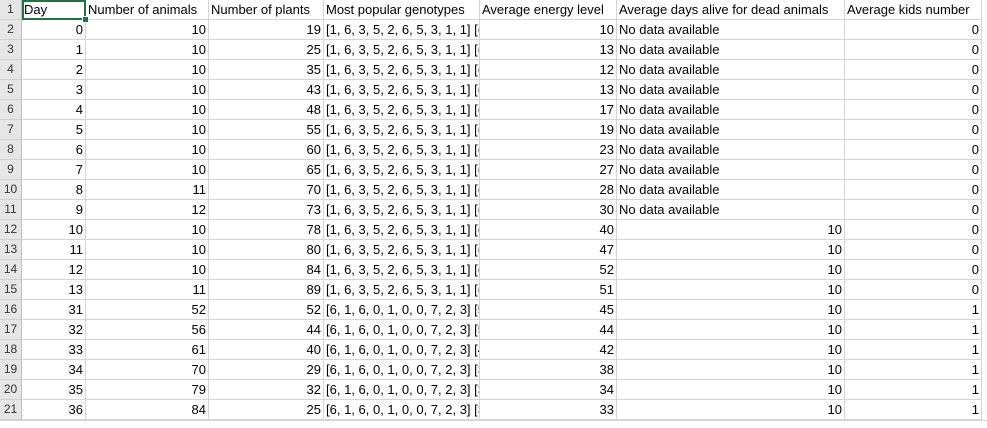  I want to click on header-cell-genotypes: Most popular genotypes, so click(402, 10).